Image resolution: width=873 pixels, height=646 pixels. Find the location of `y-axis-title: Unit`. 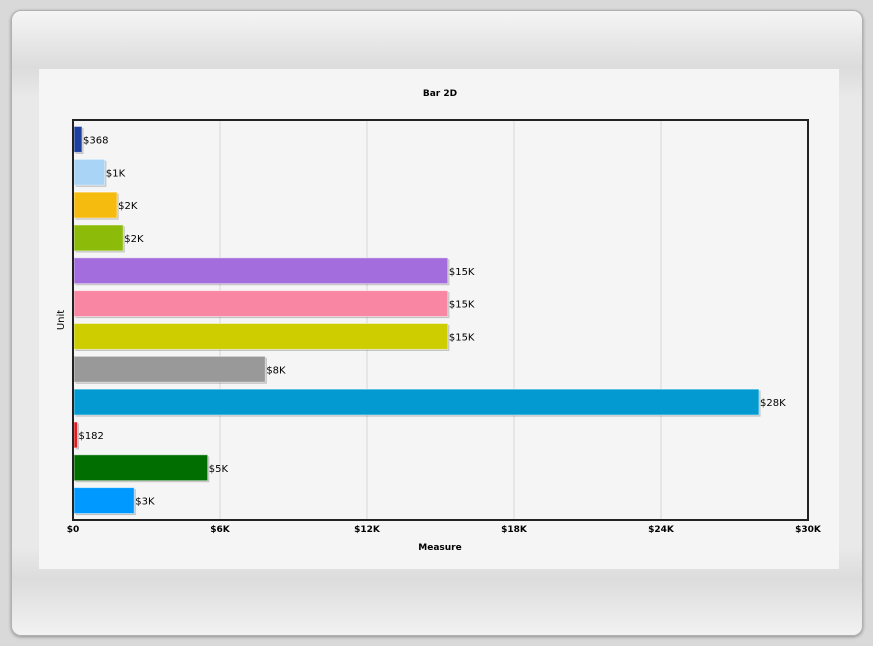

y-axis-title: Unit is located at coordinates (61, 320).